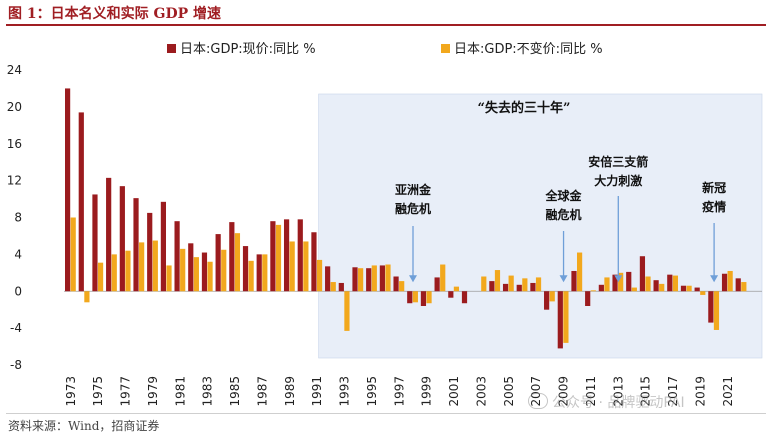  Describe the element at coordinates (345, 391) in the screenshot. I see `x-tick-label: 1993` at that location.